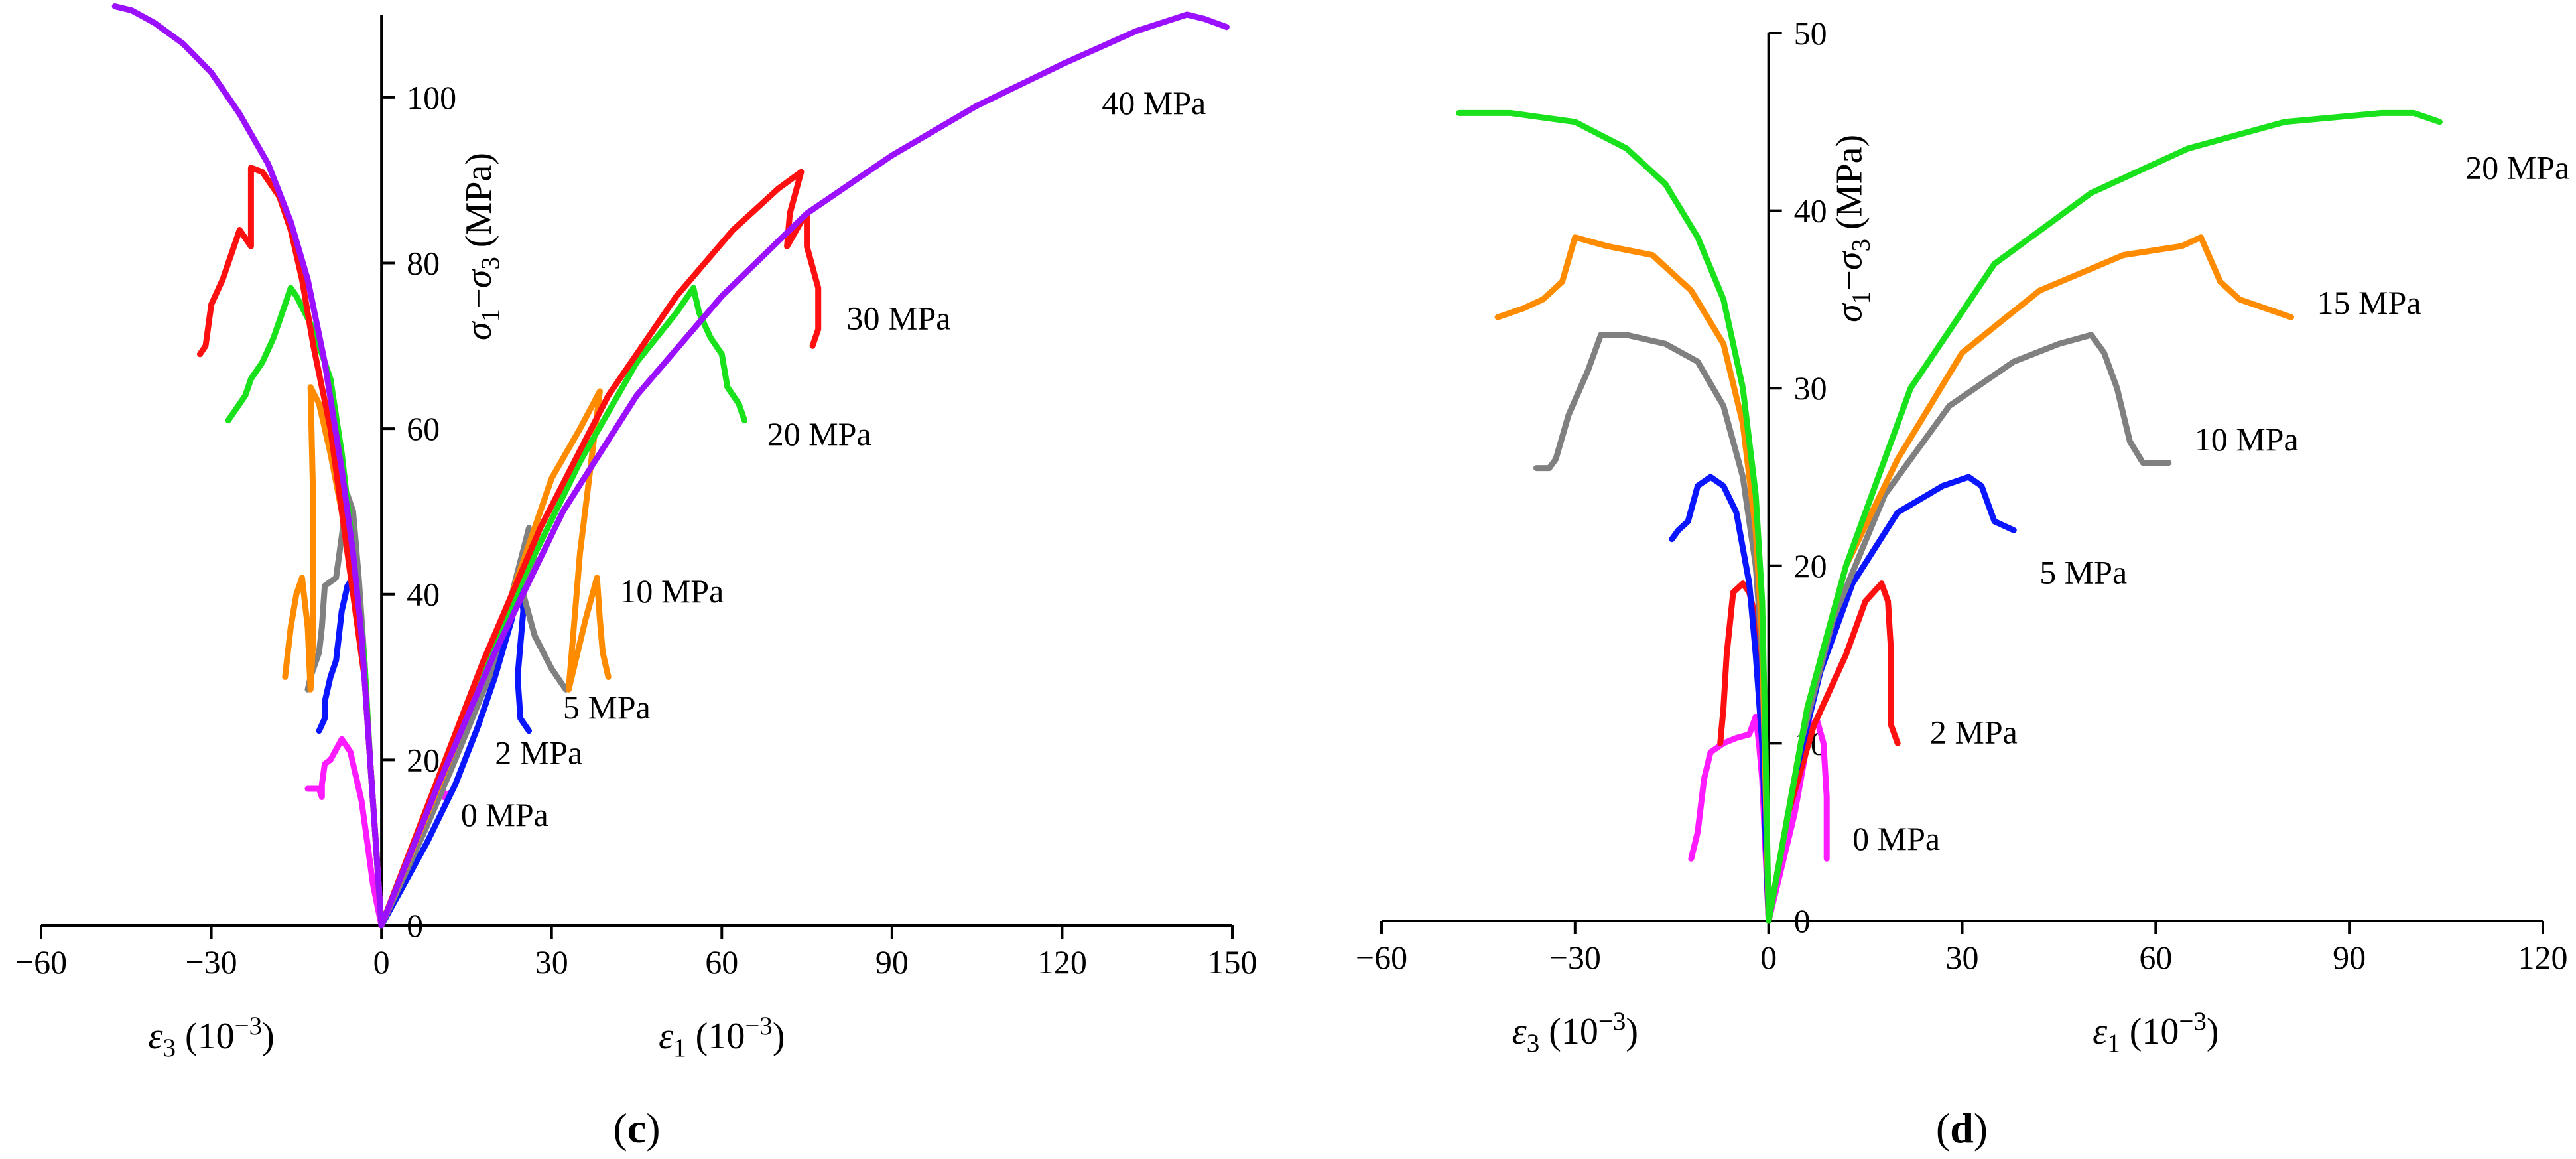 Image resolution: width=2576 pixels, height=1159 pixels. What do you see at coordinates (1798, 820) in the screenshot?
I see `series-line-0-mpa-eps1` at bounding box center [1798, 820].